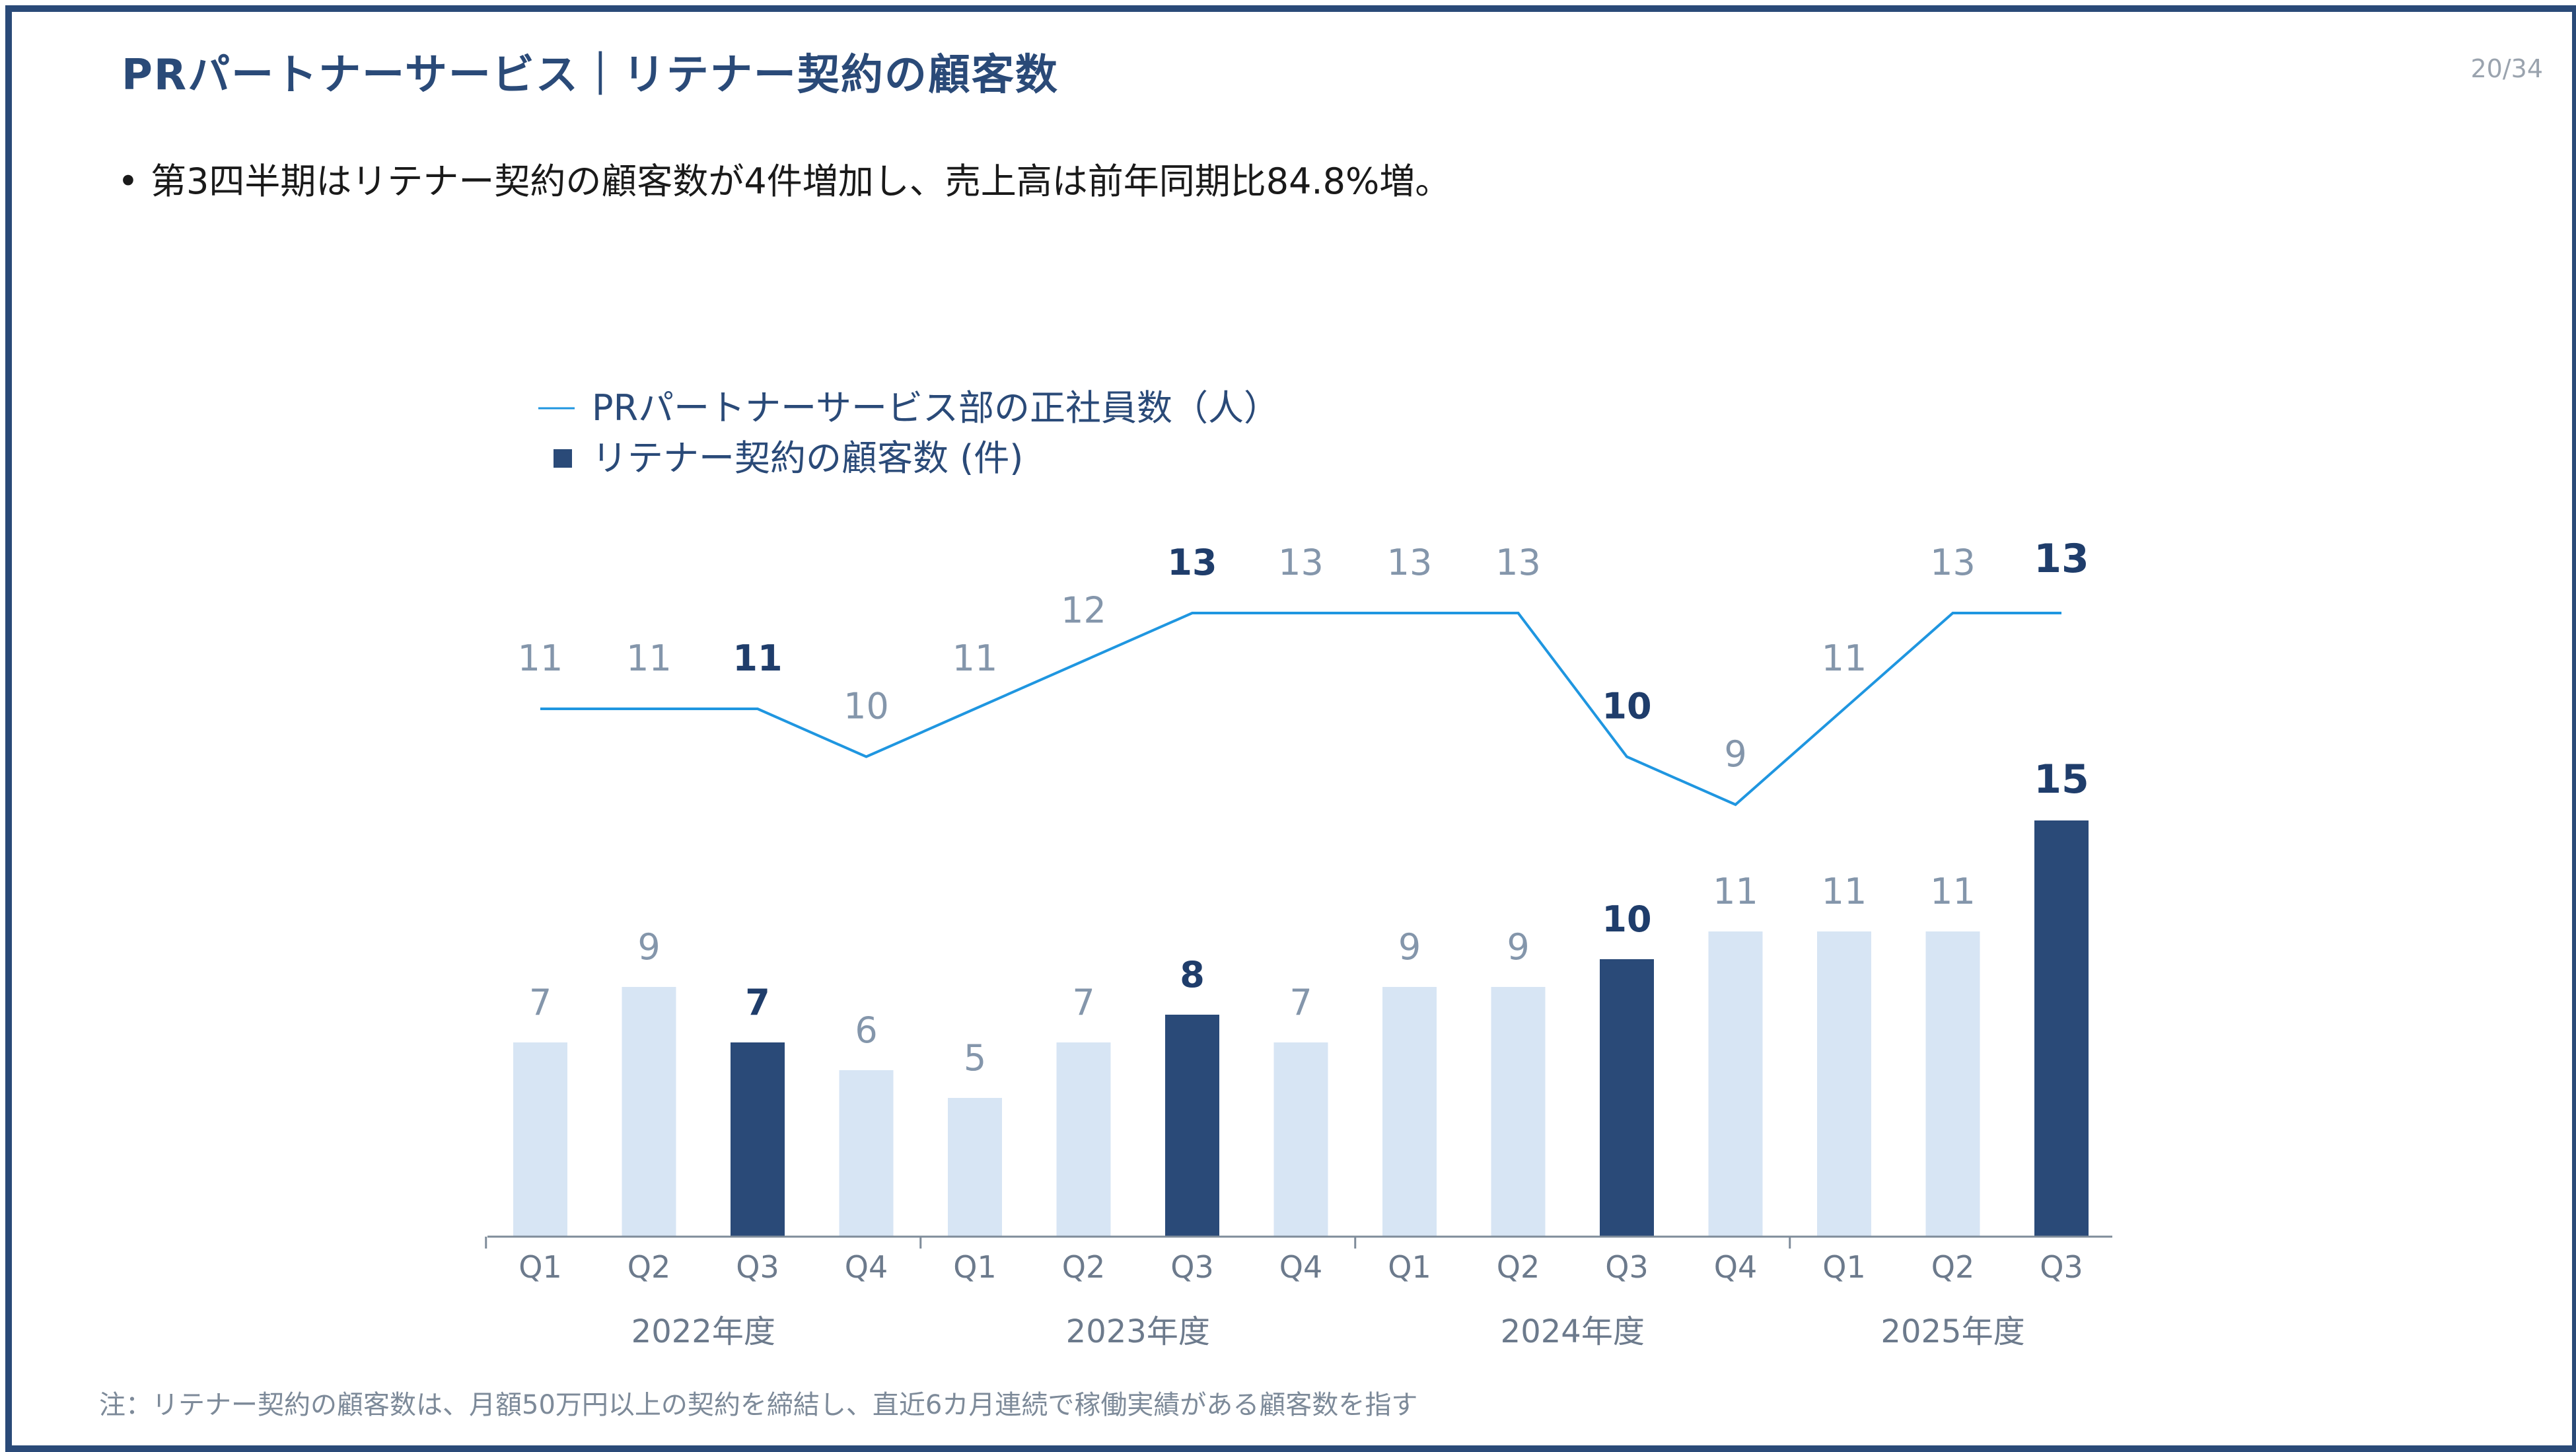  I want to click on line-value-label: 12, so click(1084, 611).